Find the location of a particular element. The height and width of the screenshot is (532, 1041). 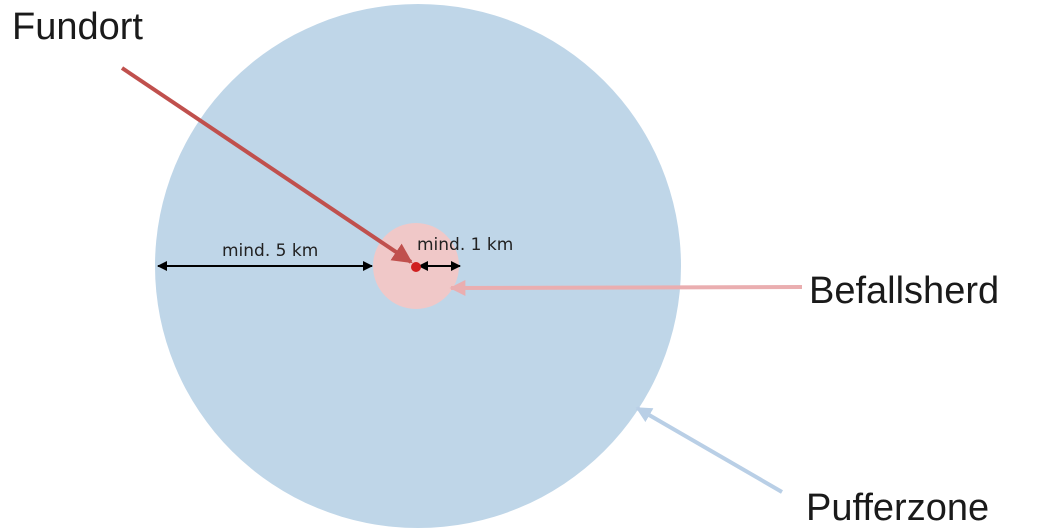

outbreak-arrow is located at coordinates (626, 287).